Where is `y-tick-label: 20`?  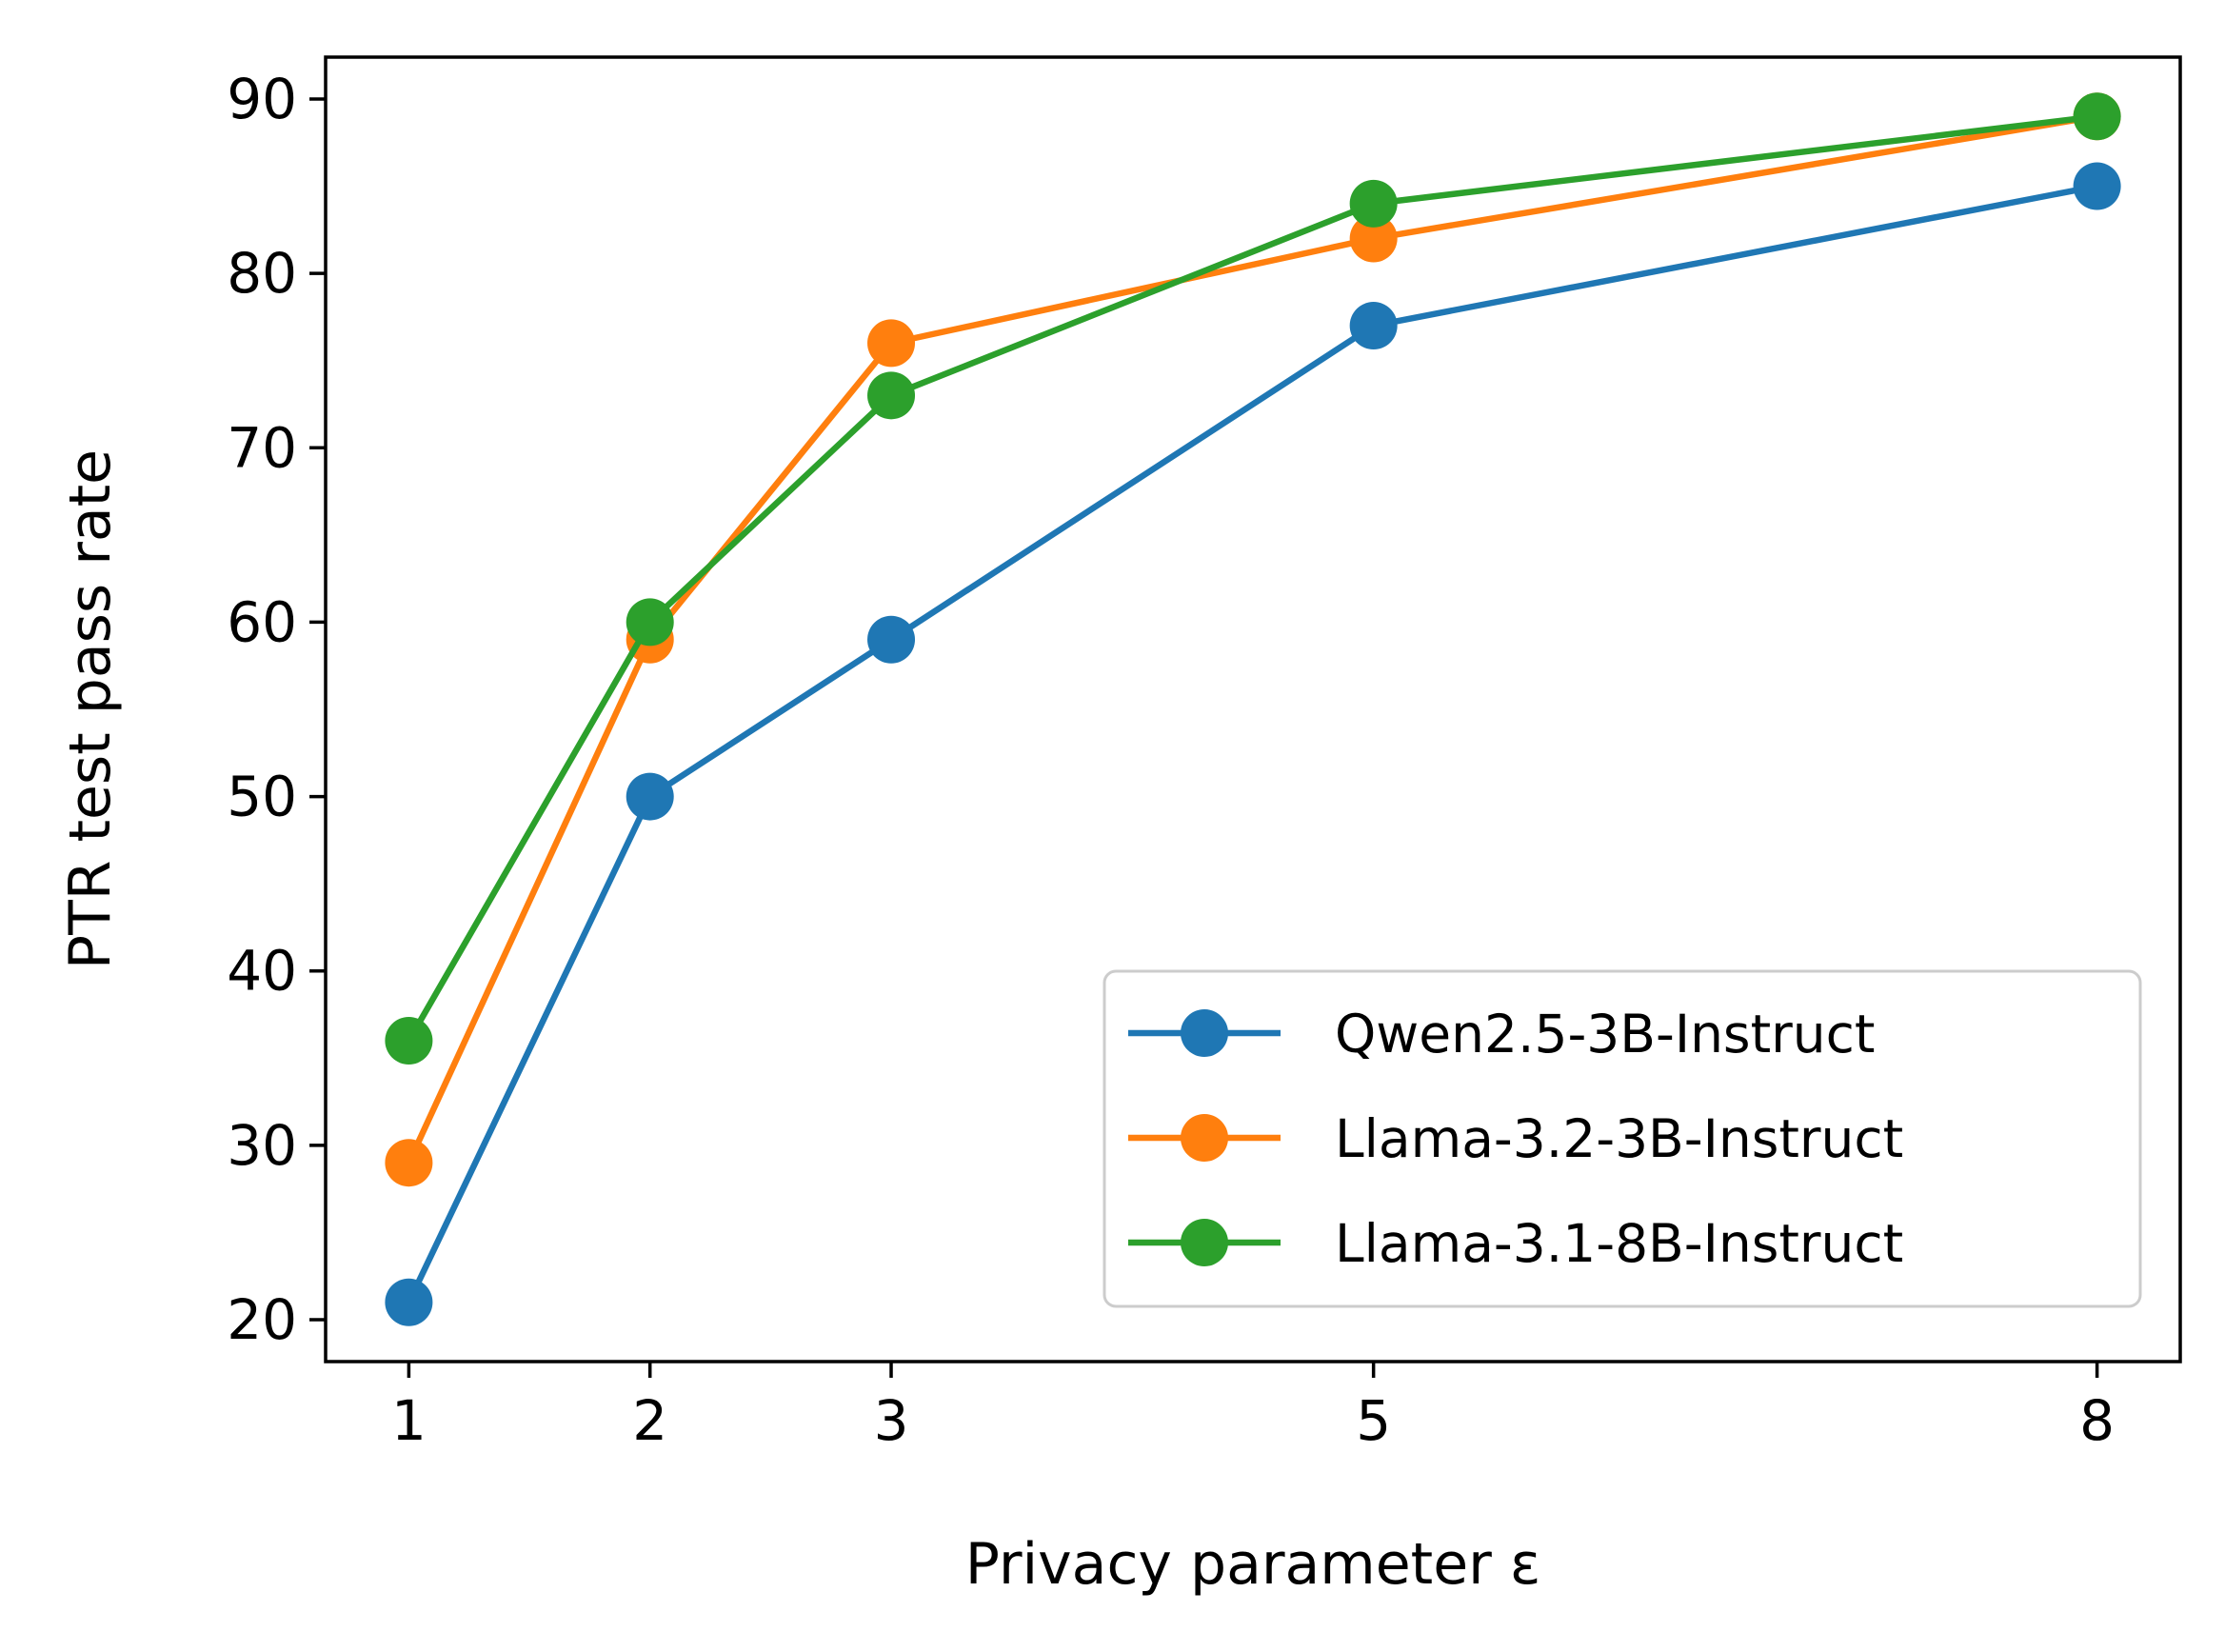
y-tick-label: 20 is located at coordinates (262, 1320).